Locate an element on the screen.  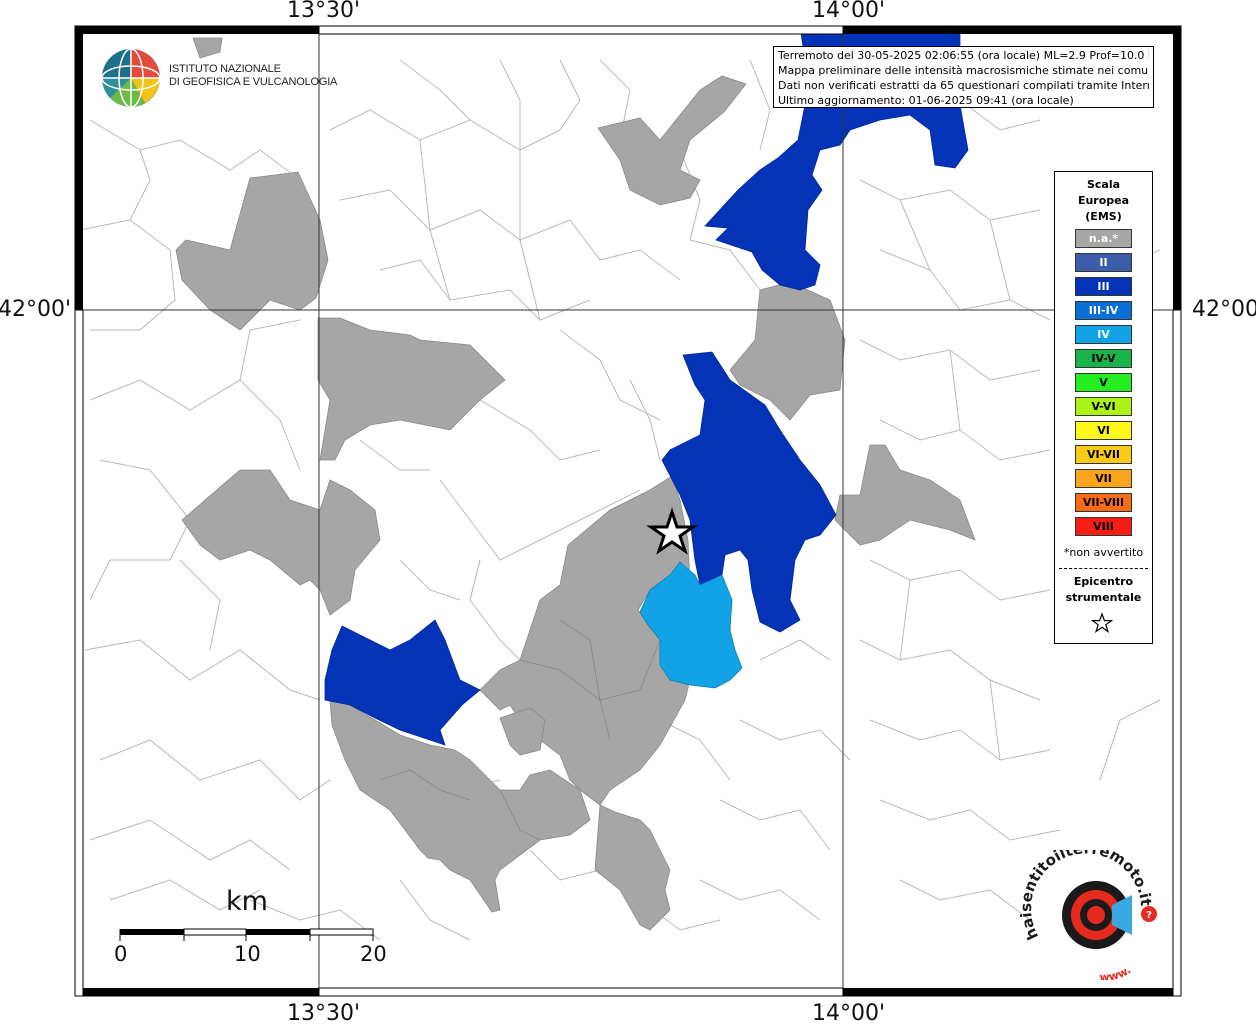
hsit-logo-text: haisentitoilterremoto.it www. is located at coordinates (1086, 915).